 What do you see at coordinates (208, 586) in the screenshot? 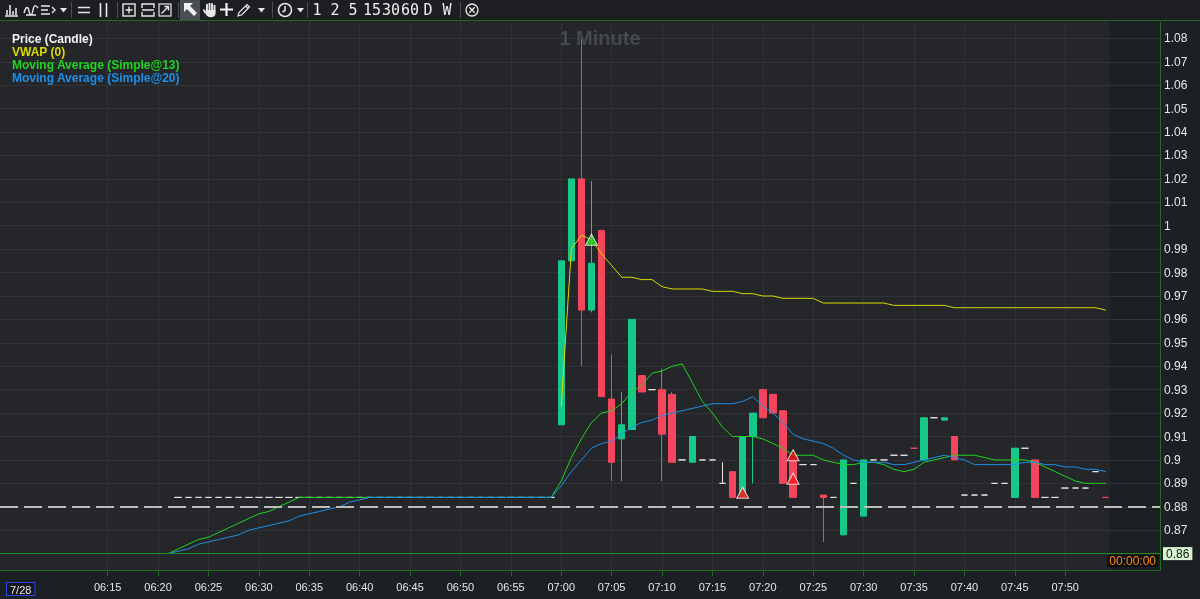
I see `x-tick-label: 06:25` at bounding box center [208, 586].